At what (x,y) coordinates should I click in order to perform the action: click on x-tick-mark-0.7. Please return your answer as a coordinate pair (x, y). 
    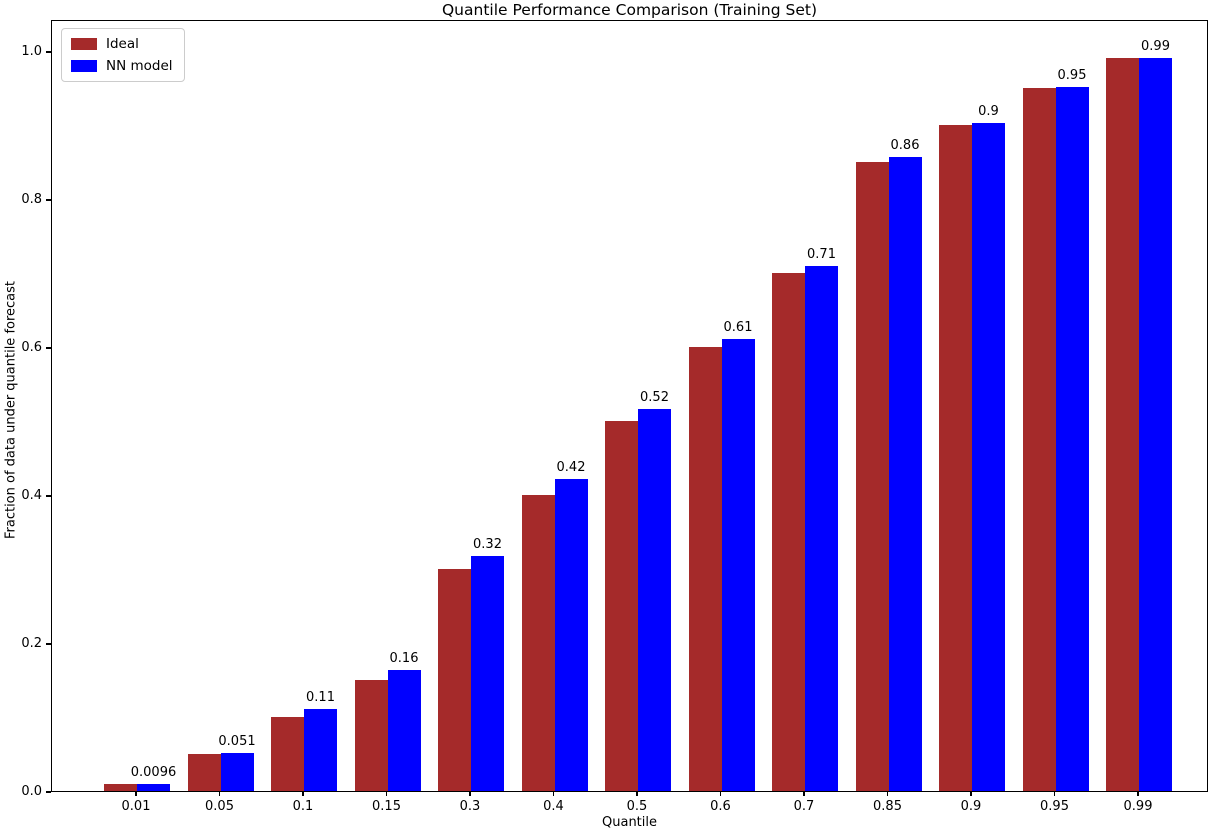
    Looking at the image, I should click on (804, 793).